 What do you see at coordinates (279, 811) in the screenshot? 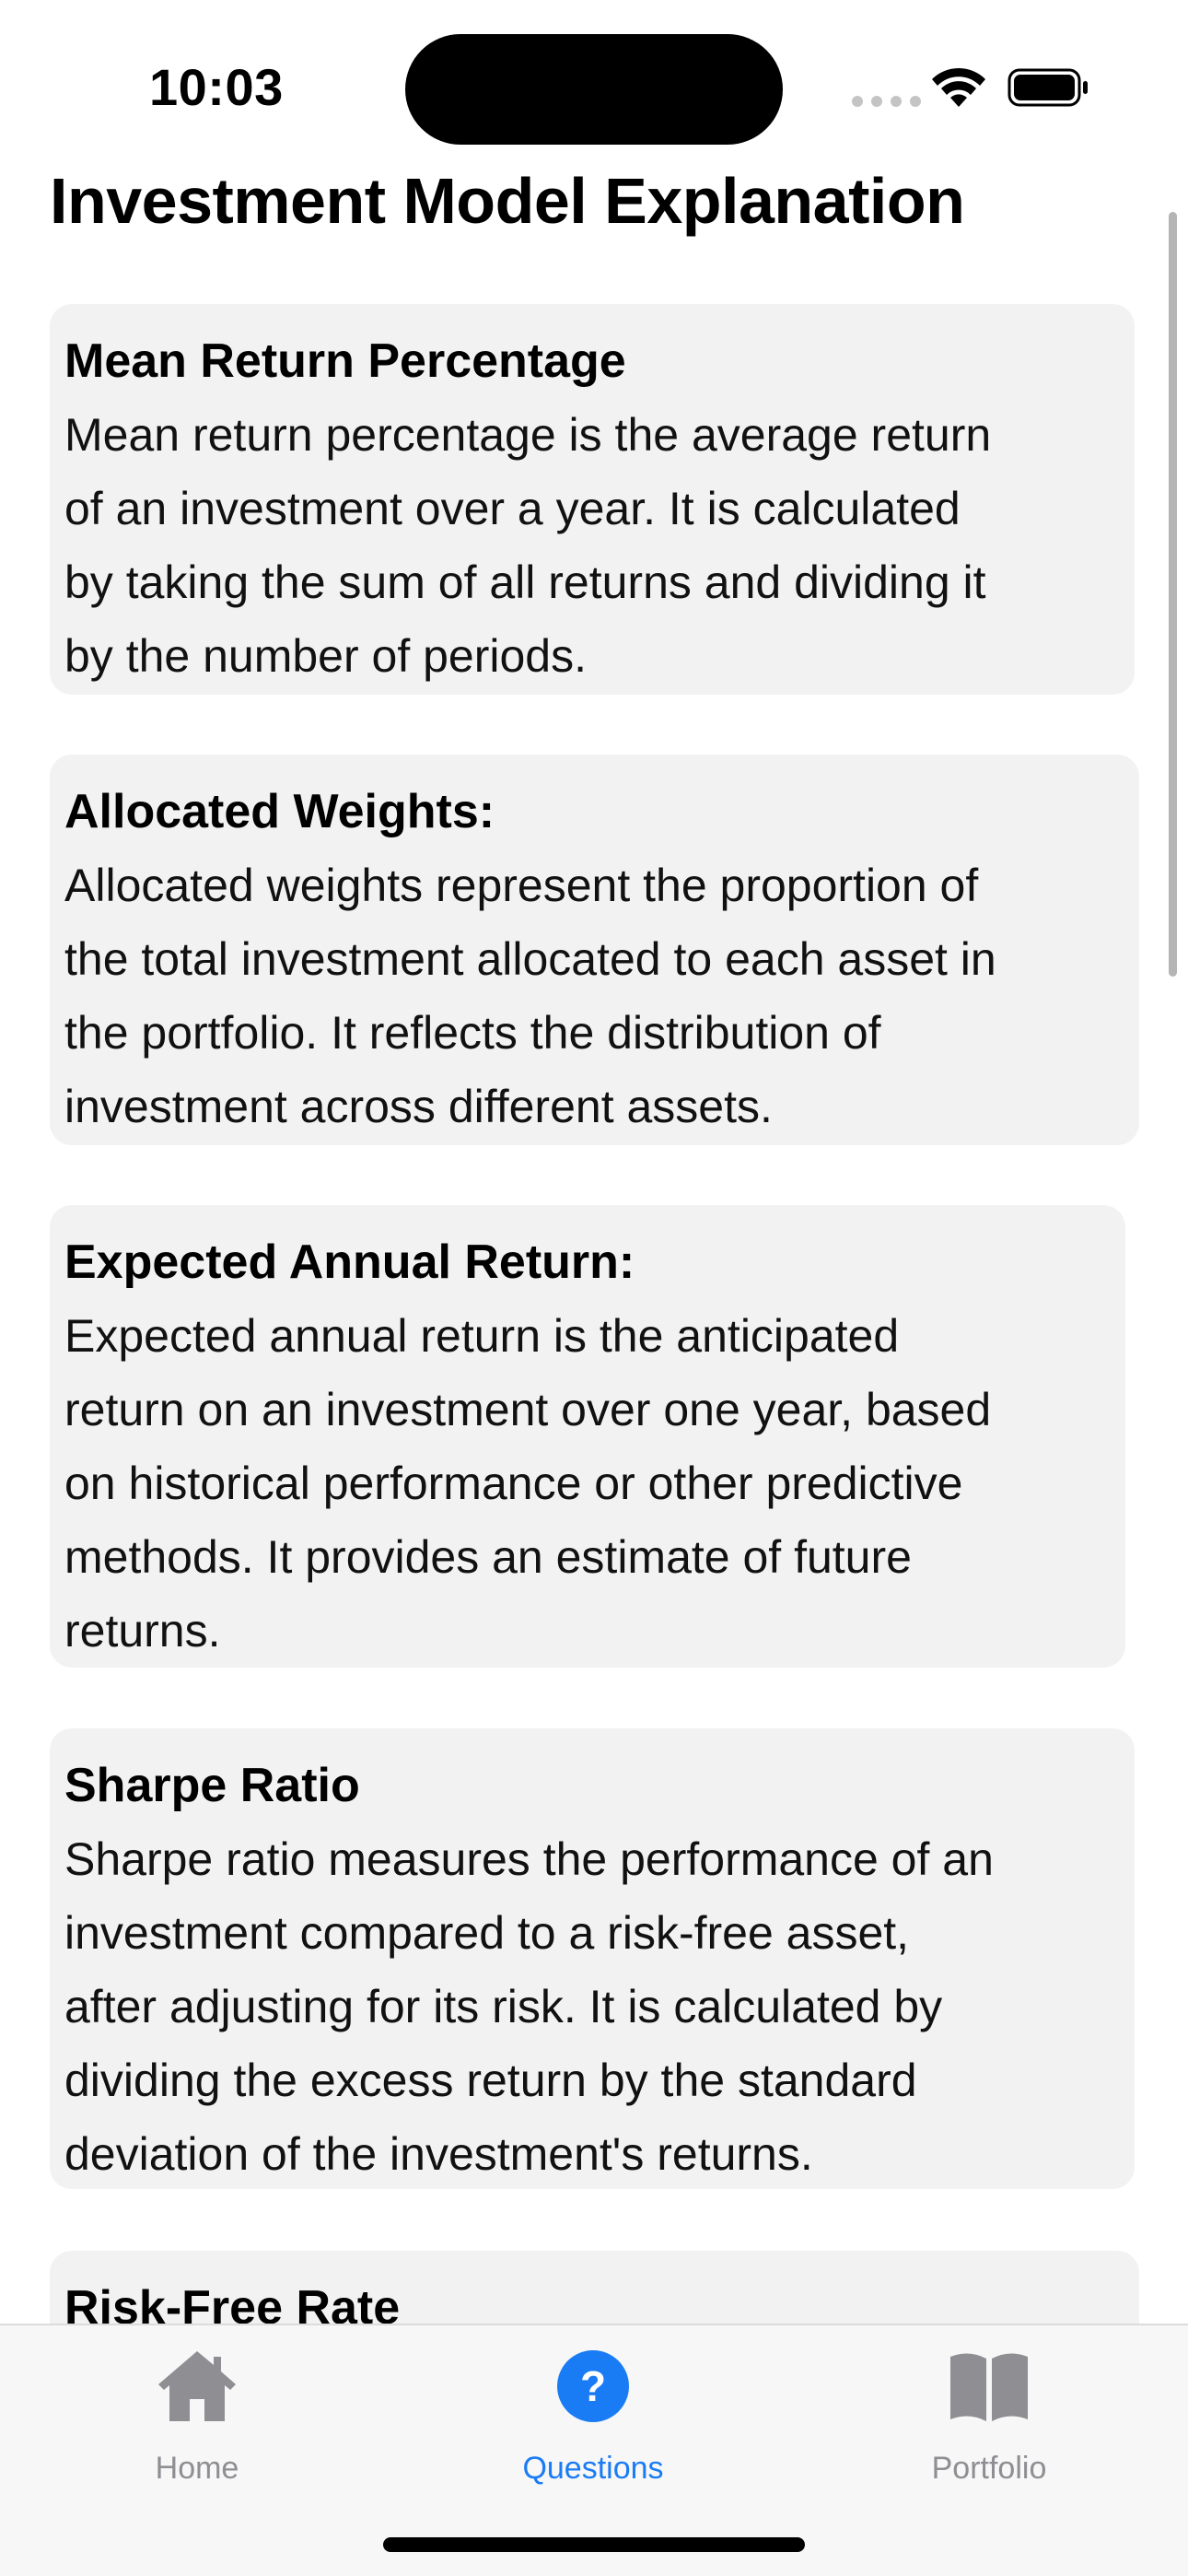
I see `card-title: Allocated Weights:` at bounding box center [279, 811].